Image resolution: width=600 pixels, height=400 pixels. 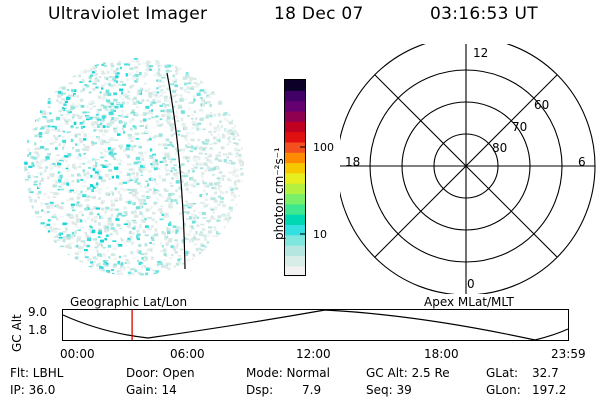 What do you see at coordinates (295, 189) in the screenshot?
I see `colorbar-segment` at bounding box center [295, 189].